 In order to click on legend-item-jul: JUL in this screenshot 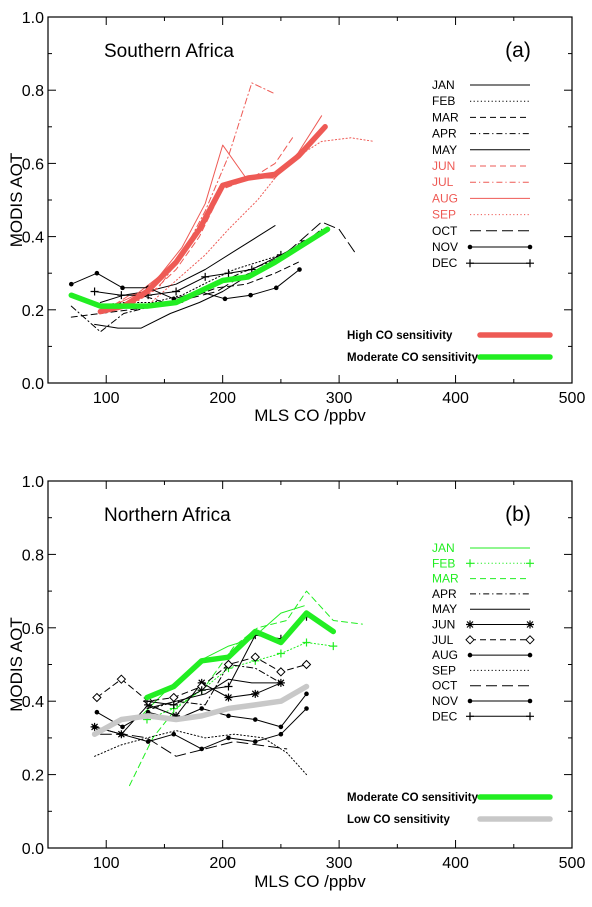, I will do `click(481, 182)`.